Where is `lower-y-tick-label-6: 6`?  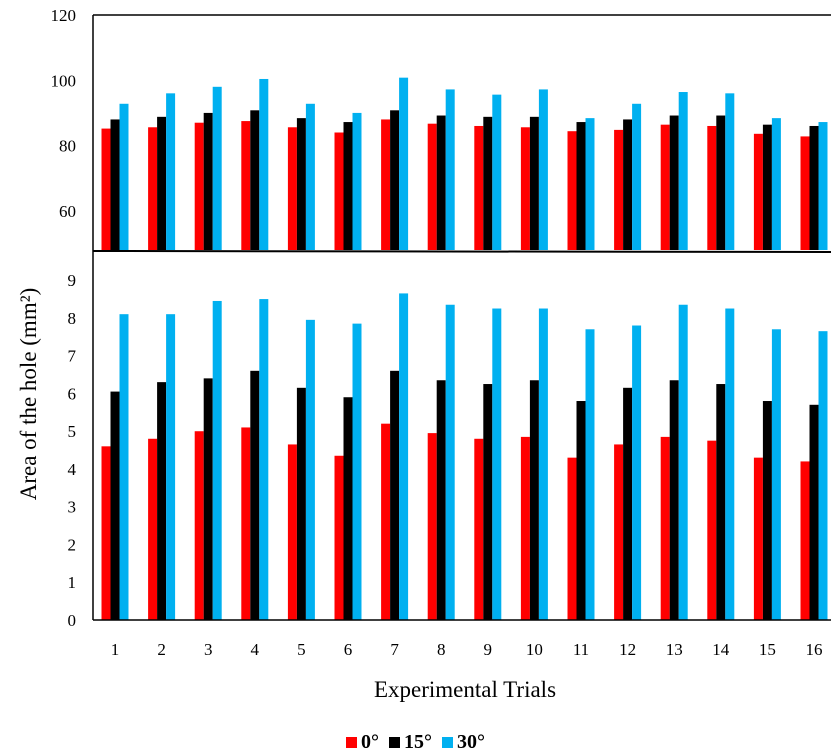
lower-y-tick-label-6: 6 is located at coordinates (72, 393).